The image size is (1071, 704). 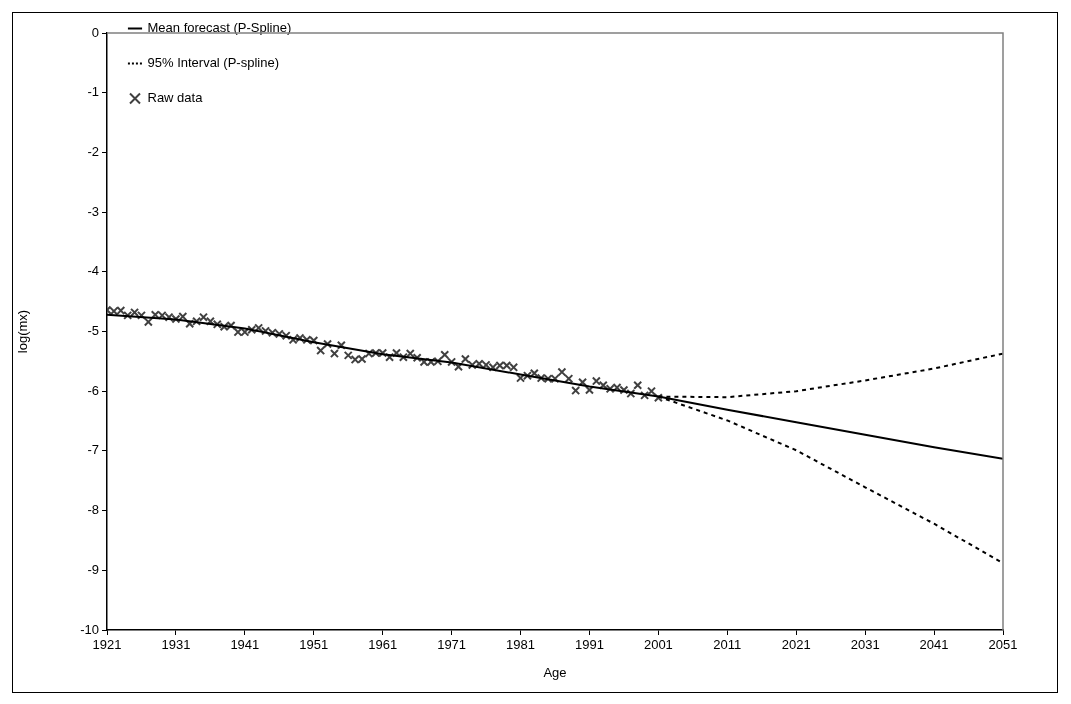 I want to click on x-tick-label: 1941, so click(x=245, y=645).